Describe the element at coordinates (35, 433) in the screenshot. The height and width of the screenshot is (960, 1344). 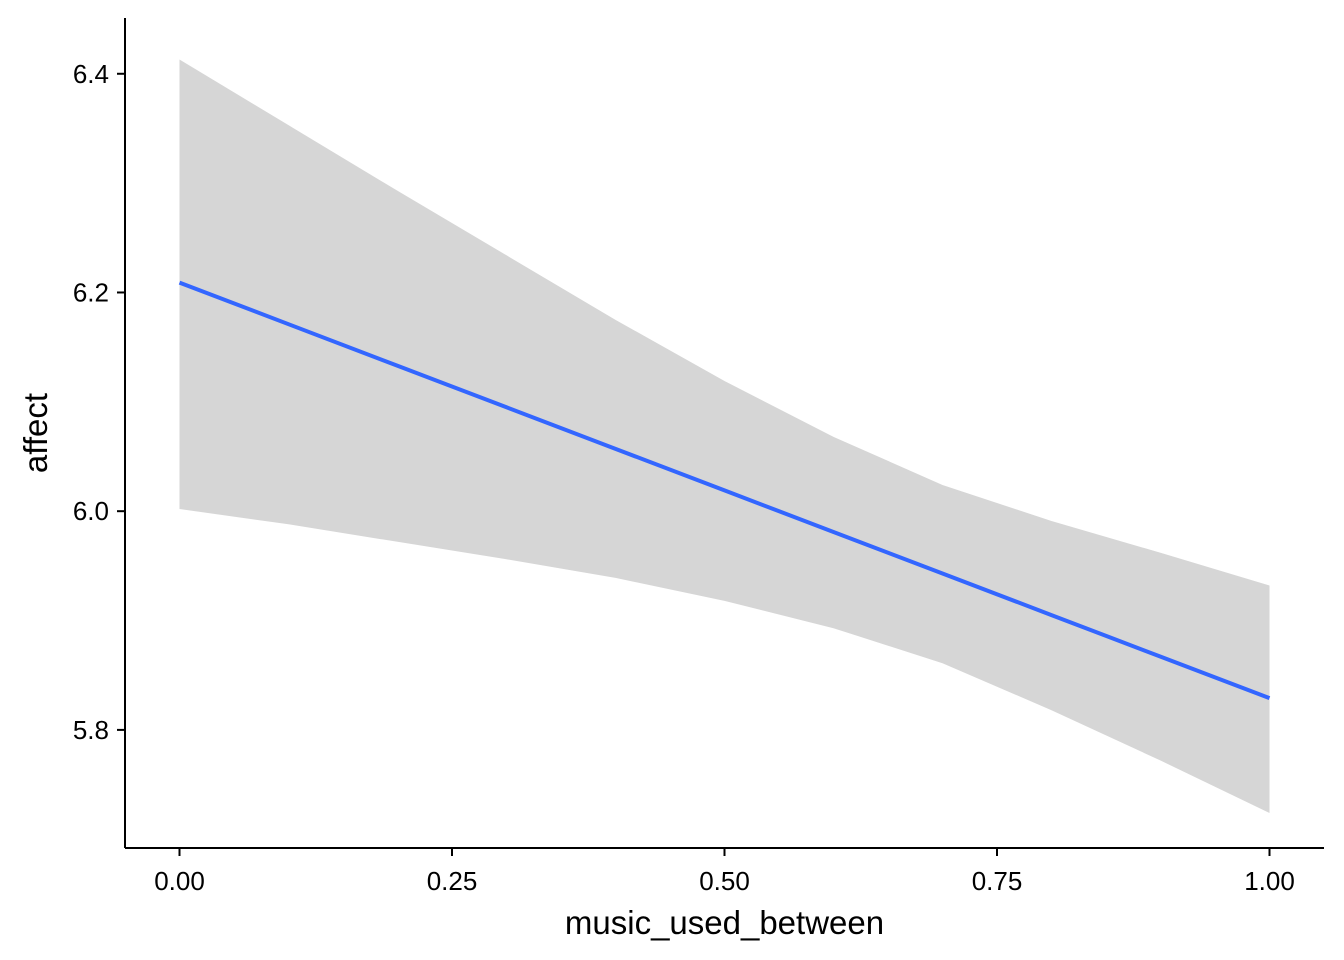
I see `y-axis-title: affect` at that location.